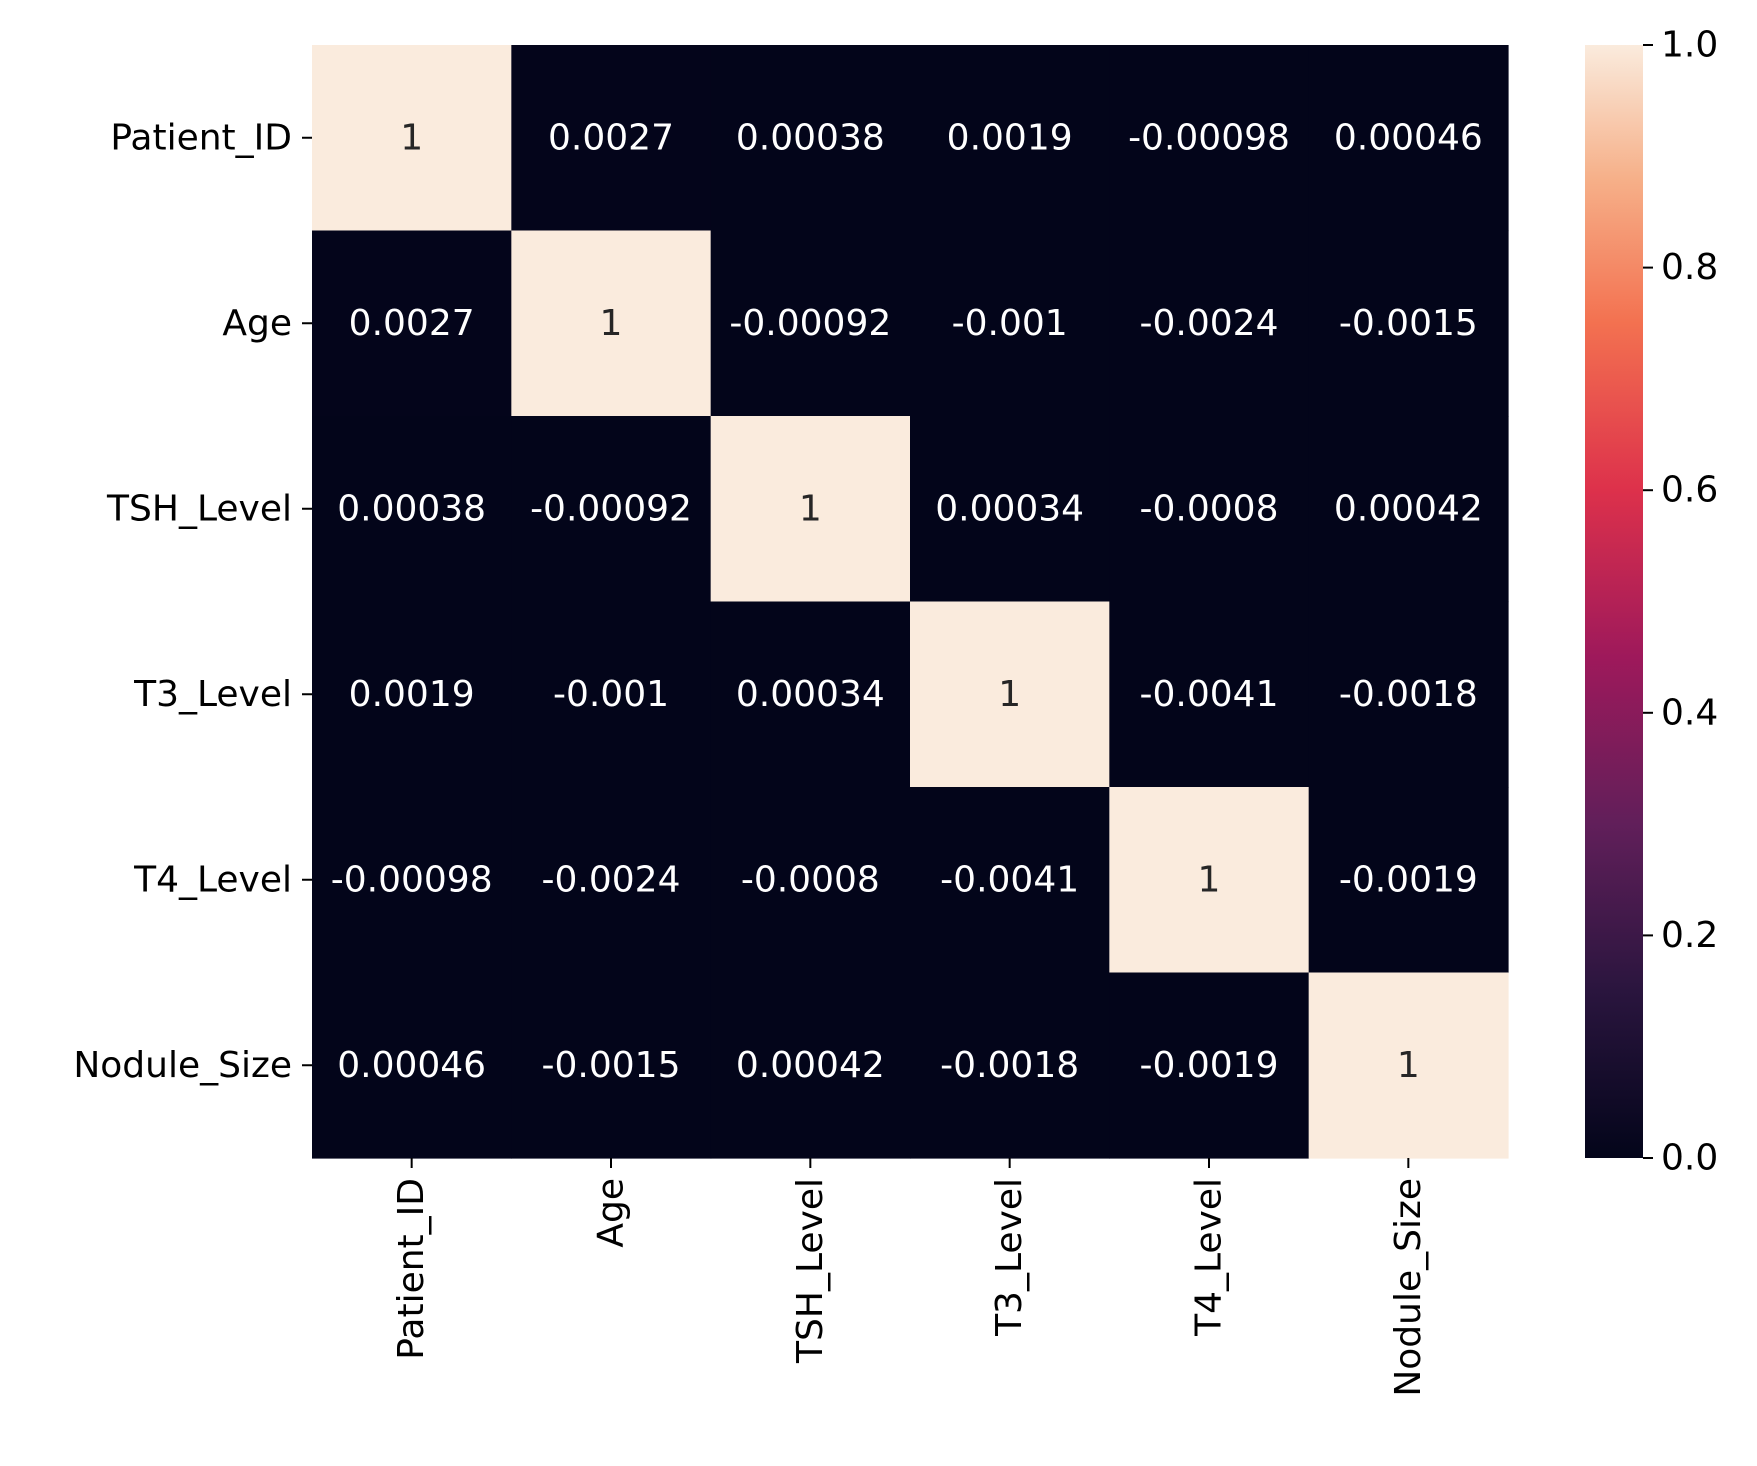 The height and width of the screenshot is (1466, 1757). What do you see at coordinates (1689, 45) in the screenshot?
I see `colorbar-tick-label: 1.0` at bounding box center [1689, 45].